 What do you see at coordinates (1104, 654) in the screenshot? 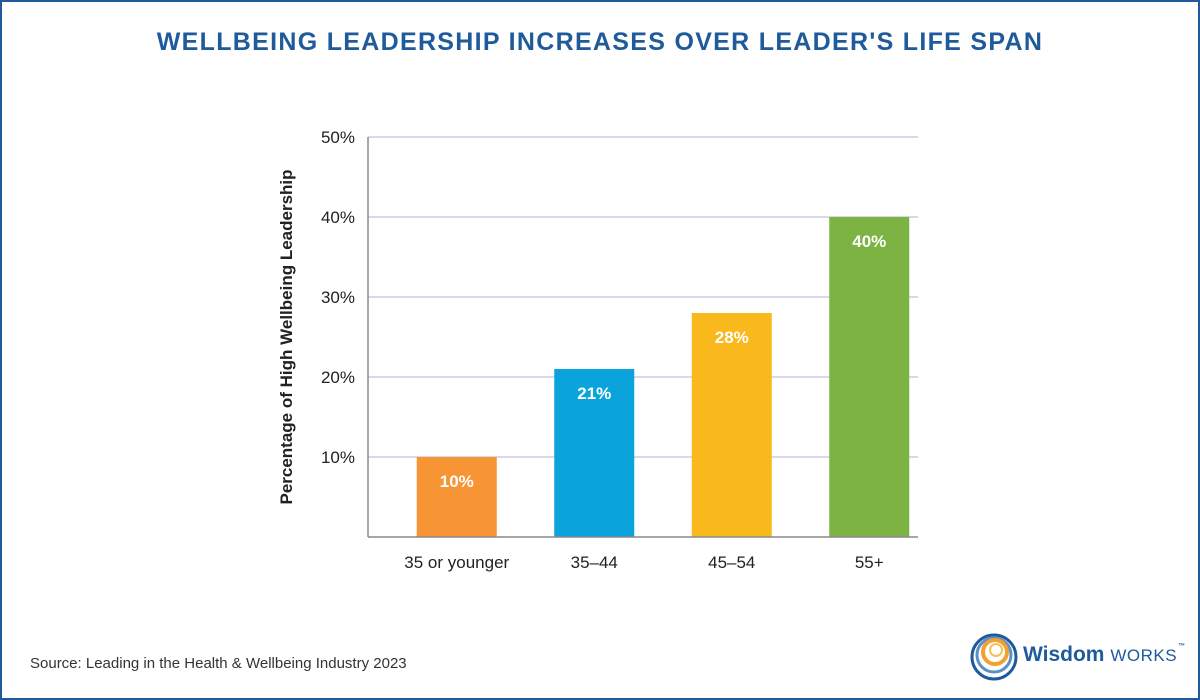
I see `logo-wordmark: Wisdom WORKS™` at bounding box center [1104, 654].